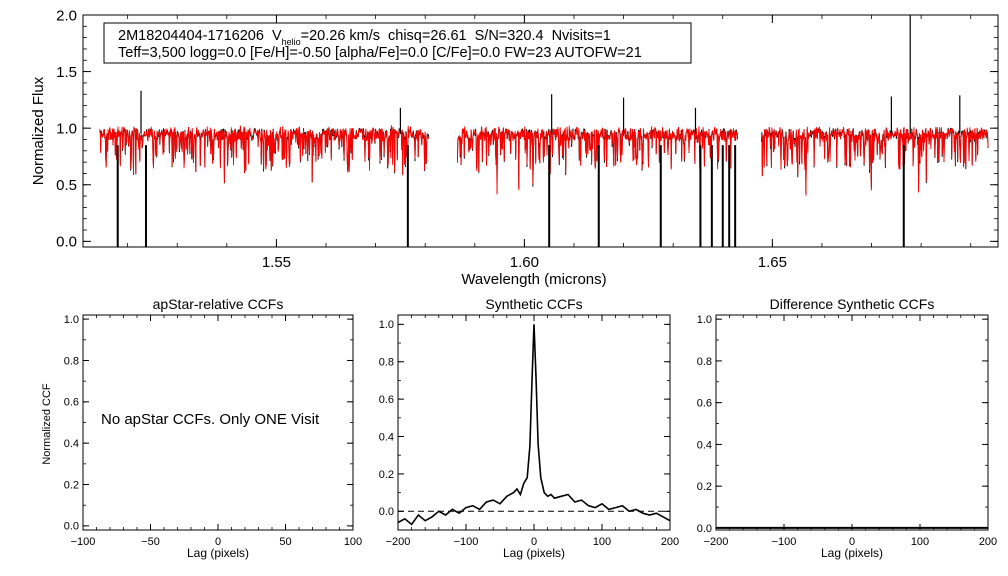 The width and height of the screenshot is (1008, 576). Describe the element at coordinates (210, 419) in the screenshot. I see `apstar-annotation: No apStar CCFs. Only ONE Visit` at that location.